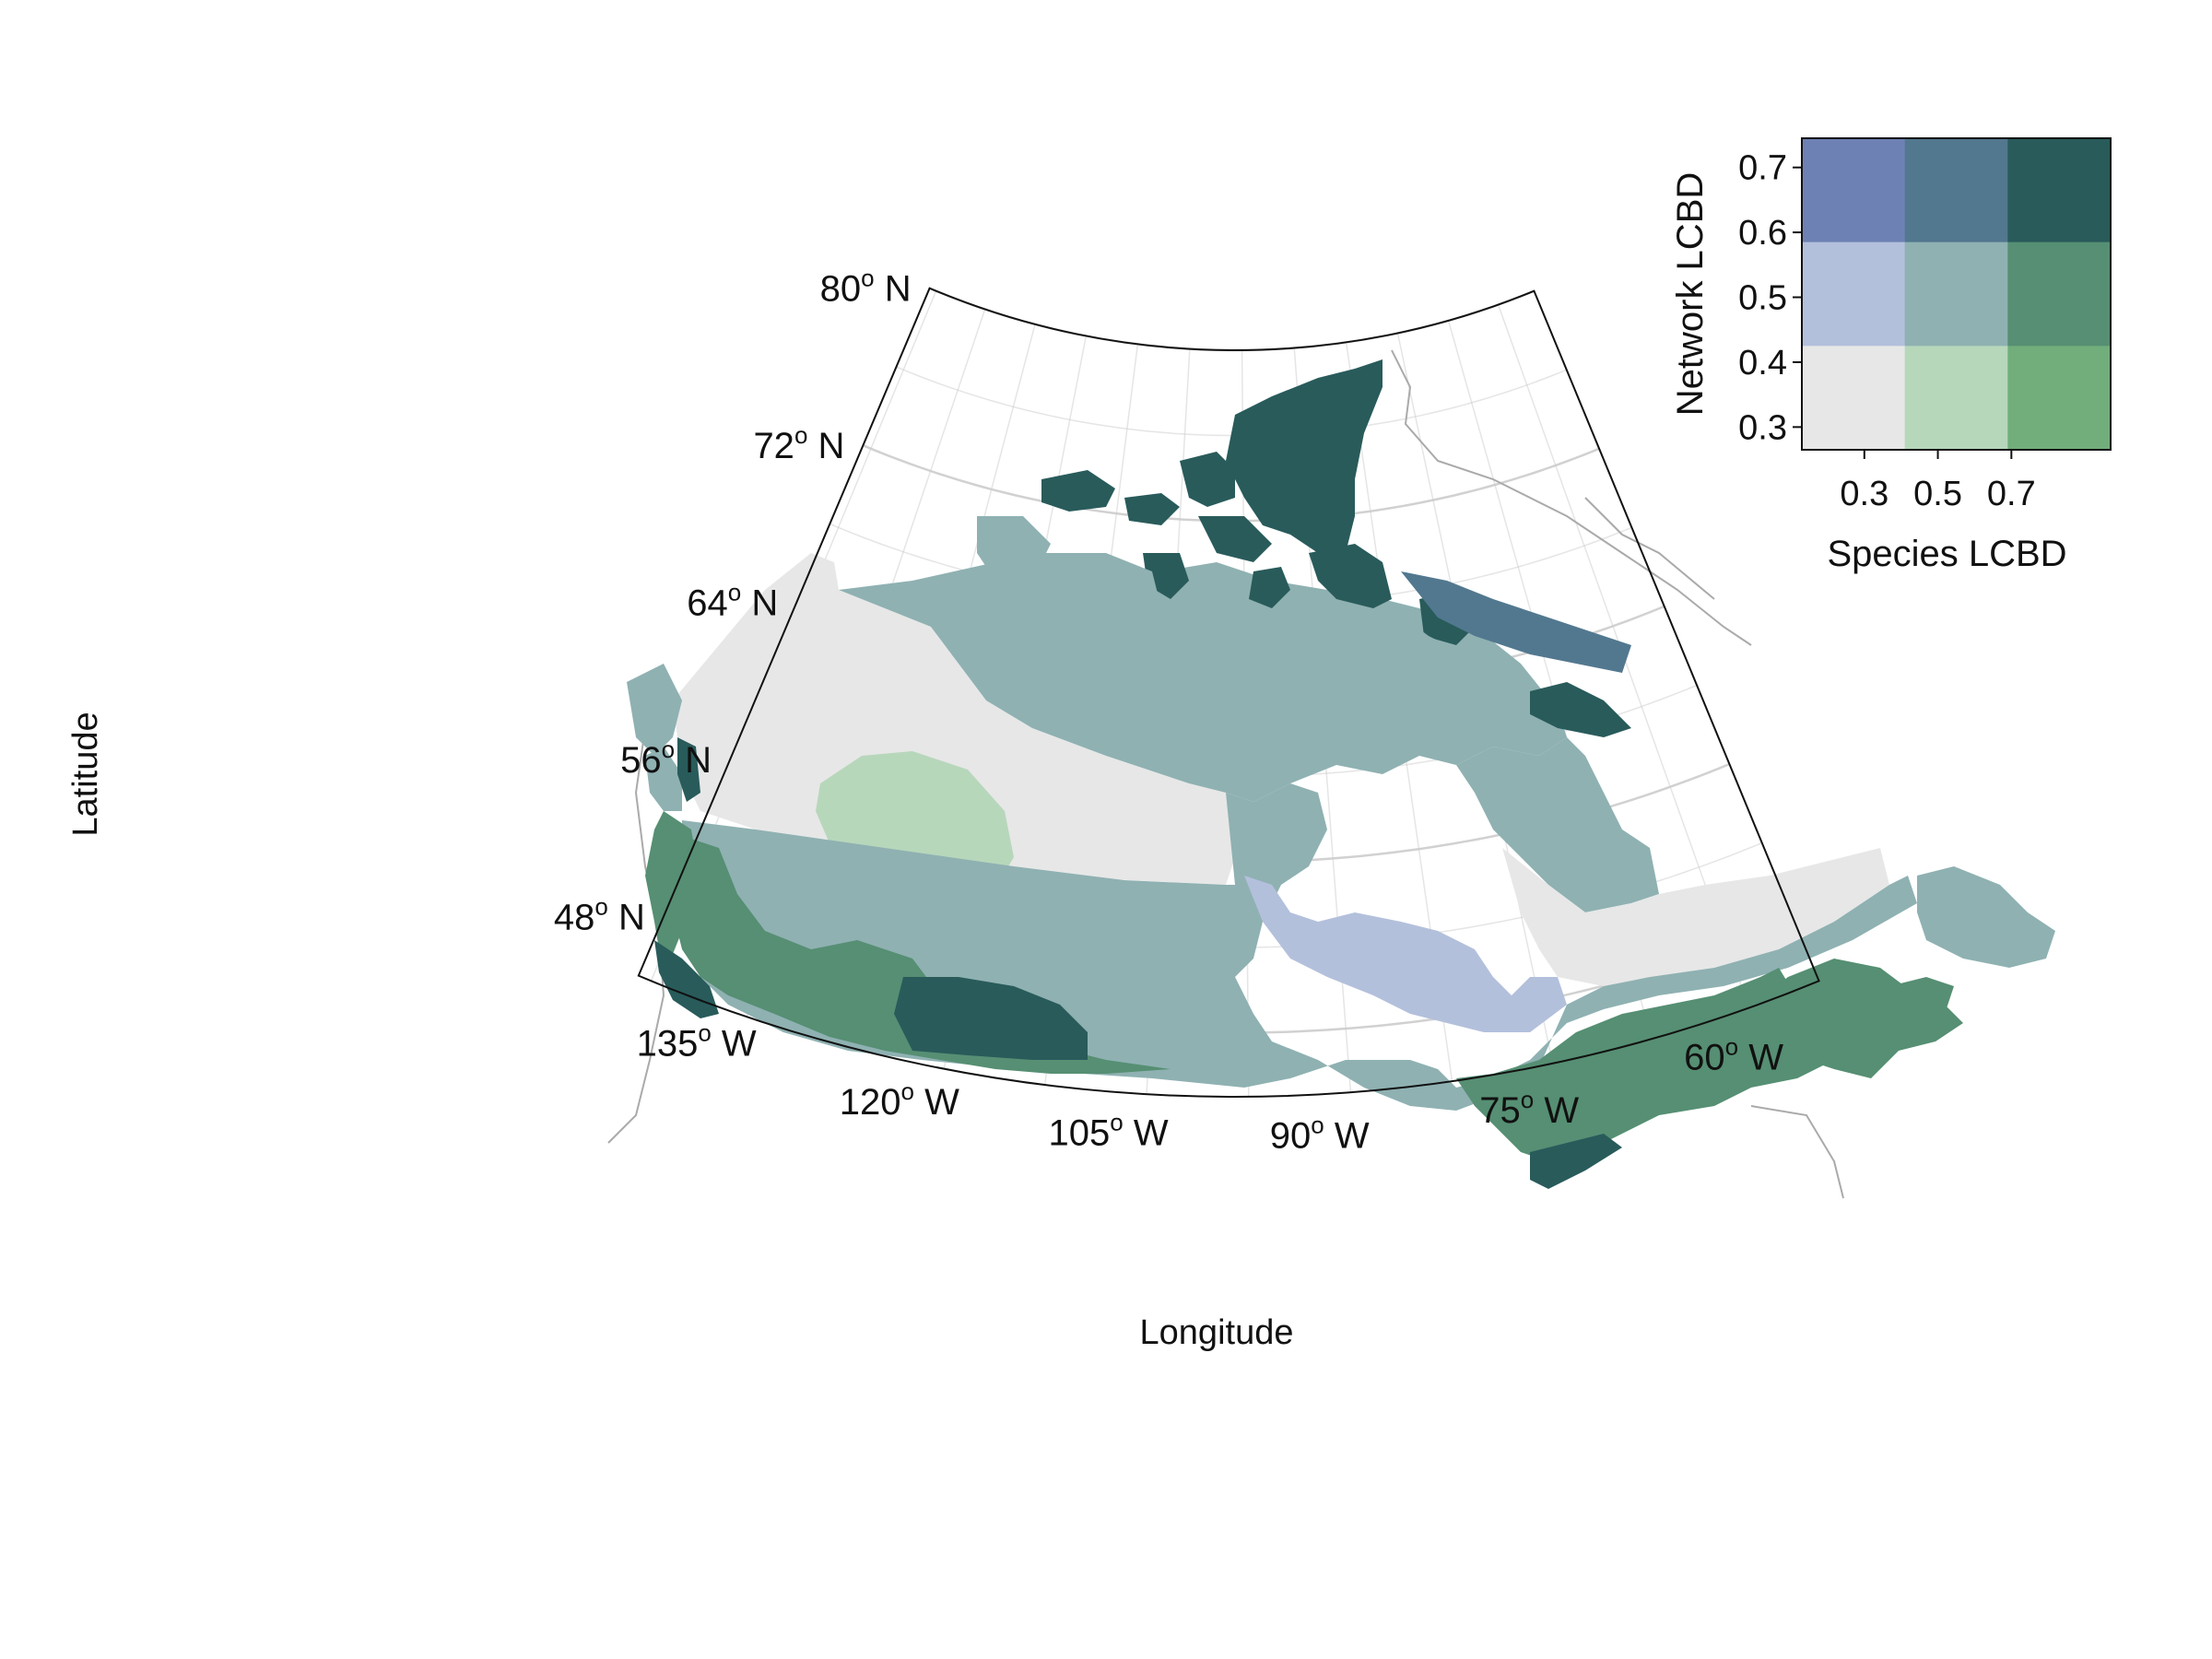 The image size is (2212, 1659). I want to click on region-mid-mid-baffin-south, so click(1415, 654).